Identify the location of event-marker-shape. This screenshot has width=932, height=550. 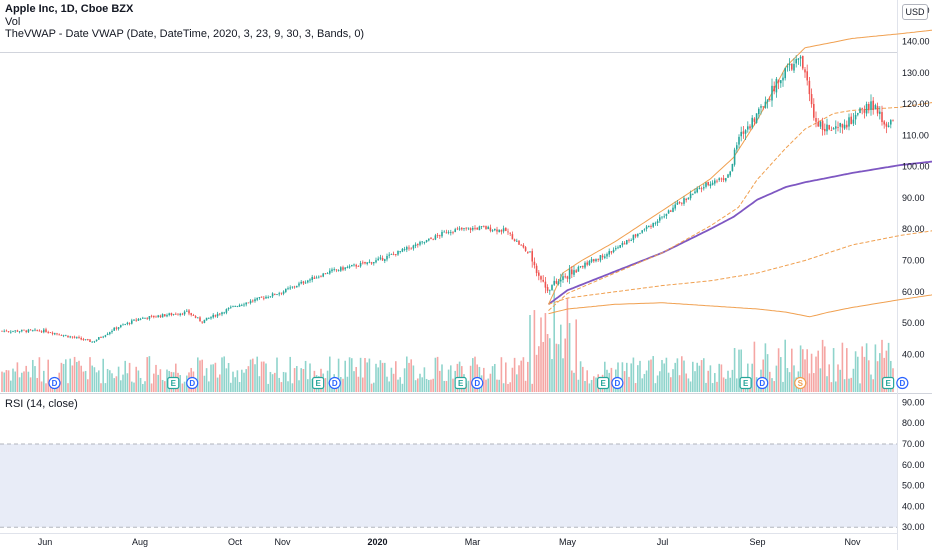
(54, 383).